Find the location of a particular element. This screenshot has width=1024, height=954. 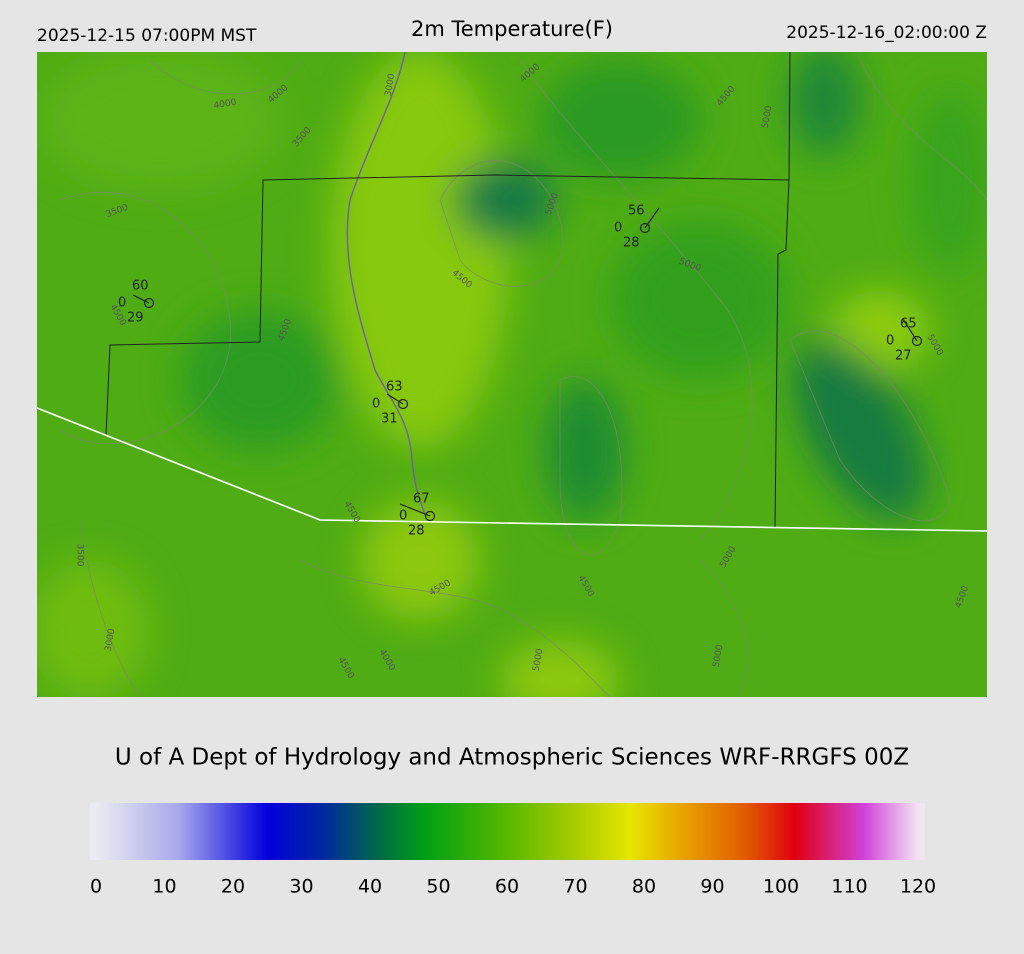

colorbar-tick-label: 30 is located at coordinates (301, 887).